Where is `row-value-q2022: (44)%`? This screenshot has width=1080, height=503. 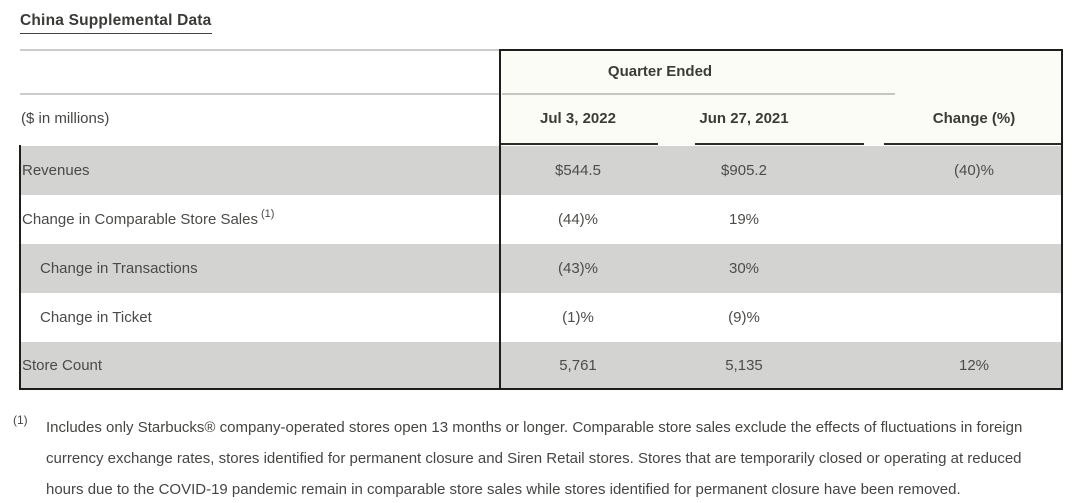
row-value-q2022: (44)% is located at coordinates (577, 219).